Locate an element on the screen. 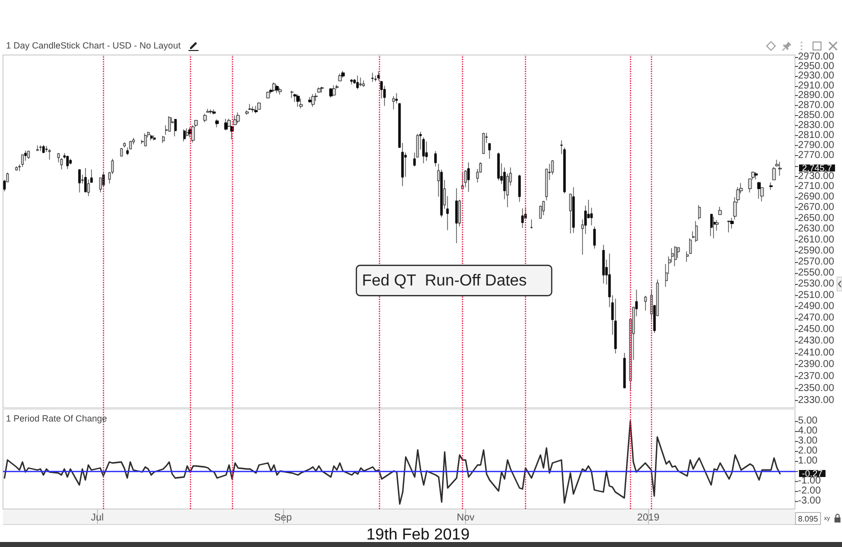  y-tick-label: 2430.00 is located at coordinates (816, 341).